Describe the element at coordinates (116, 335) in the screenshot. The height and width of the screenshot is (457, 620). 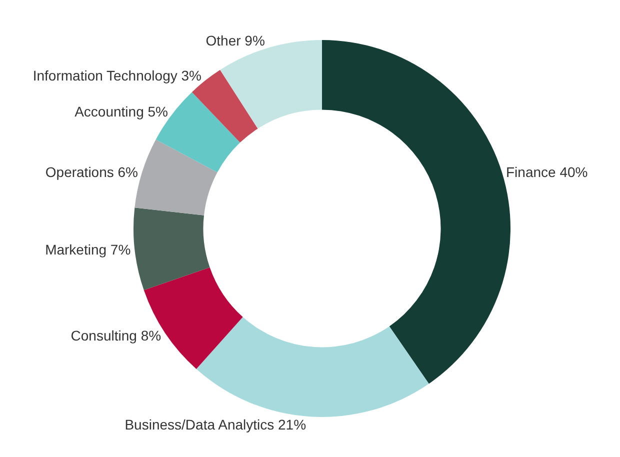
I see `slice-label: Consulting 8%` at that location.